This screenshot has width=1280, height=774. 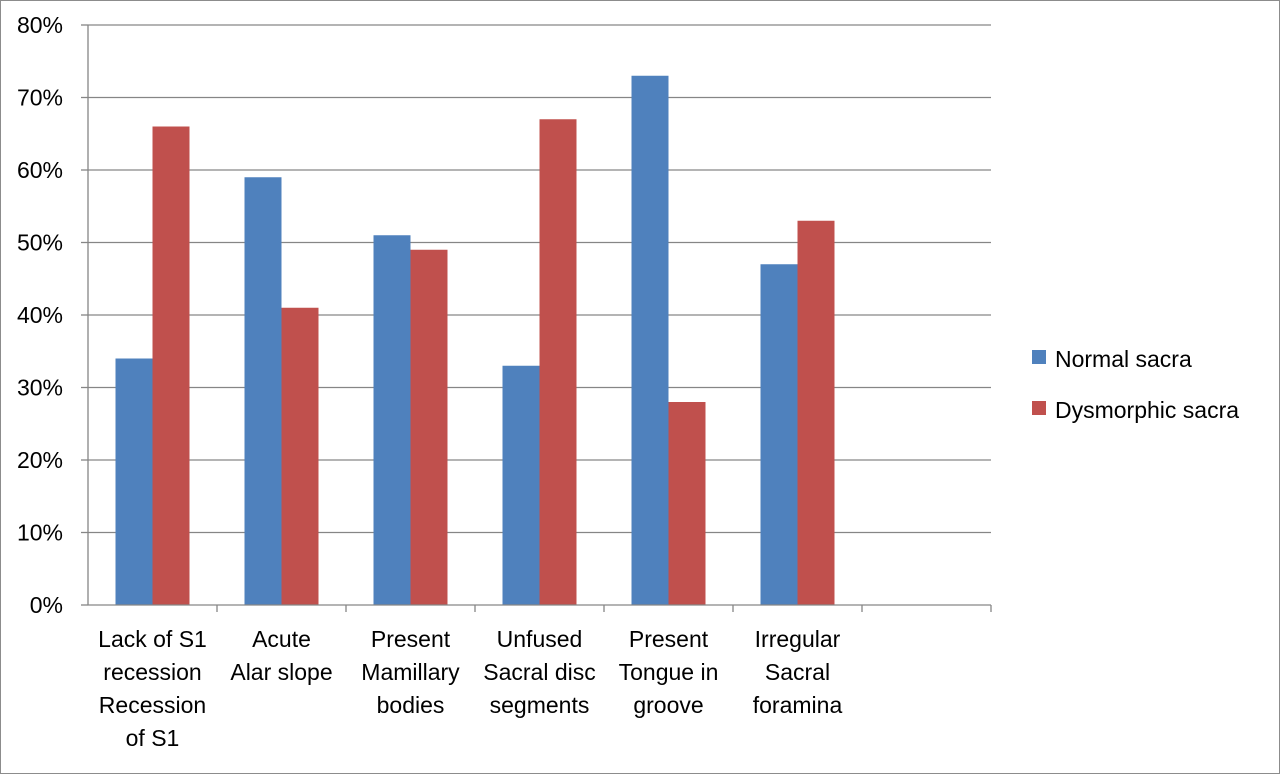 What do you see at coordinates (40, 315) in the screenshot?
I see `y-tick-label: 40%` at bounding box center [40, 315].